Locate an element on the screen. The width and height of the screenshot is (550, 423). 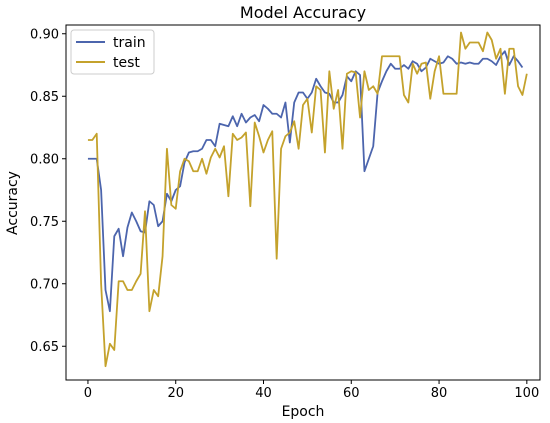
x-tick-label: 60 is located at coordinates (351, 393).